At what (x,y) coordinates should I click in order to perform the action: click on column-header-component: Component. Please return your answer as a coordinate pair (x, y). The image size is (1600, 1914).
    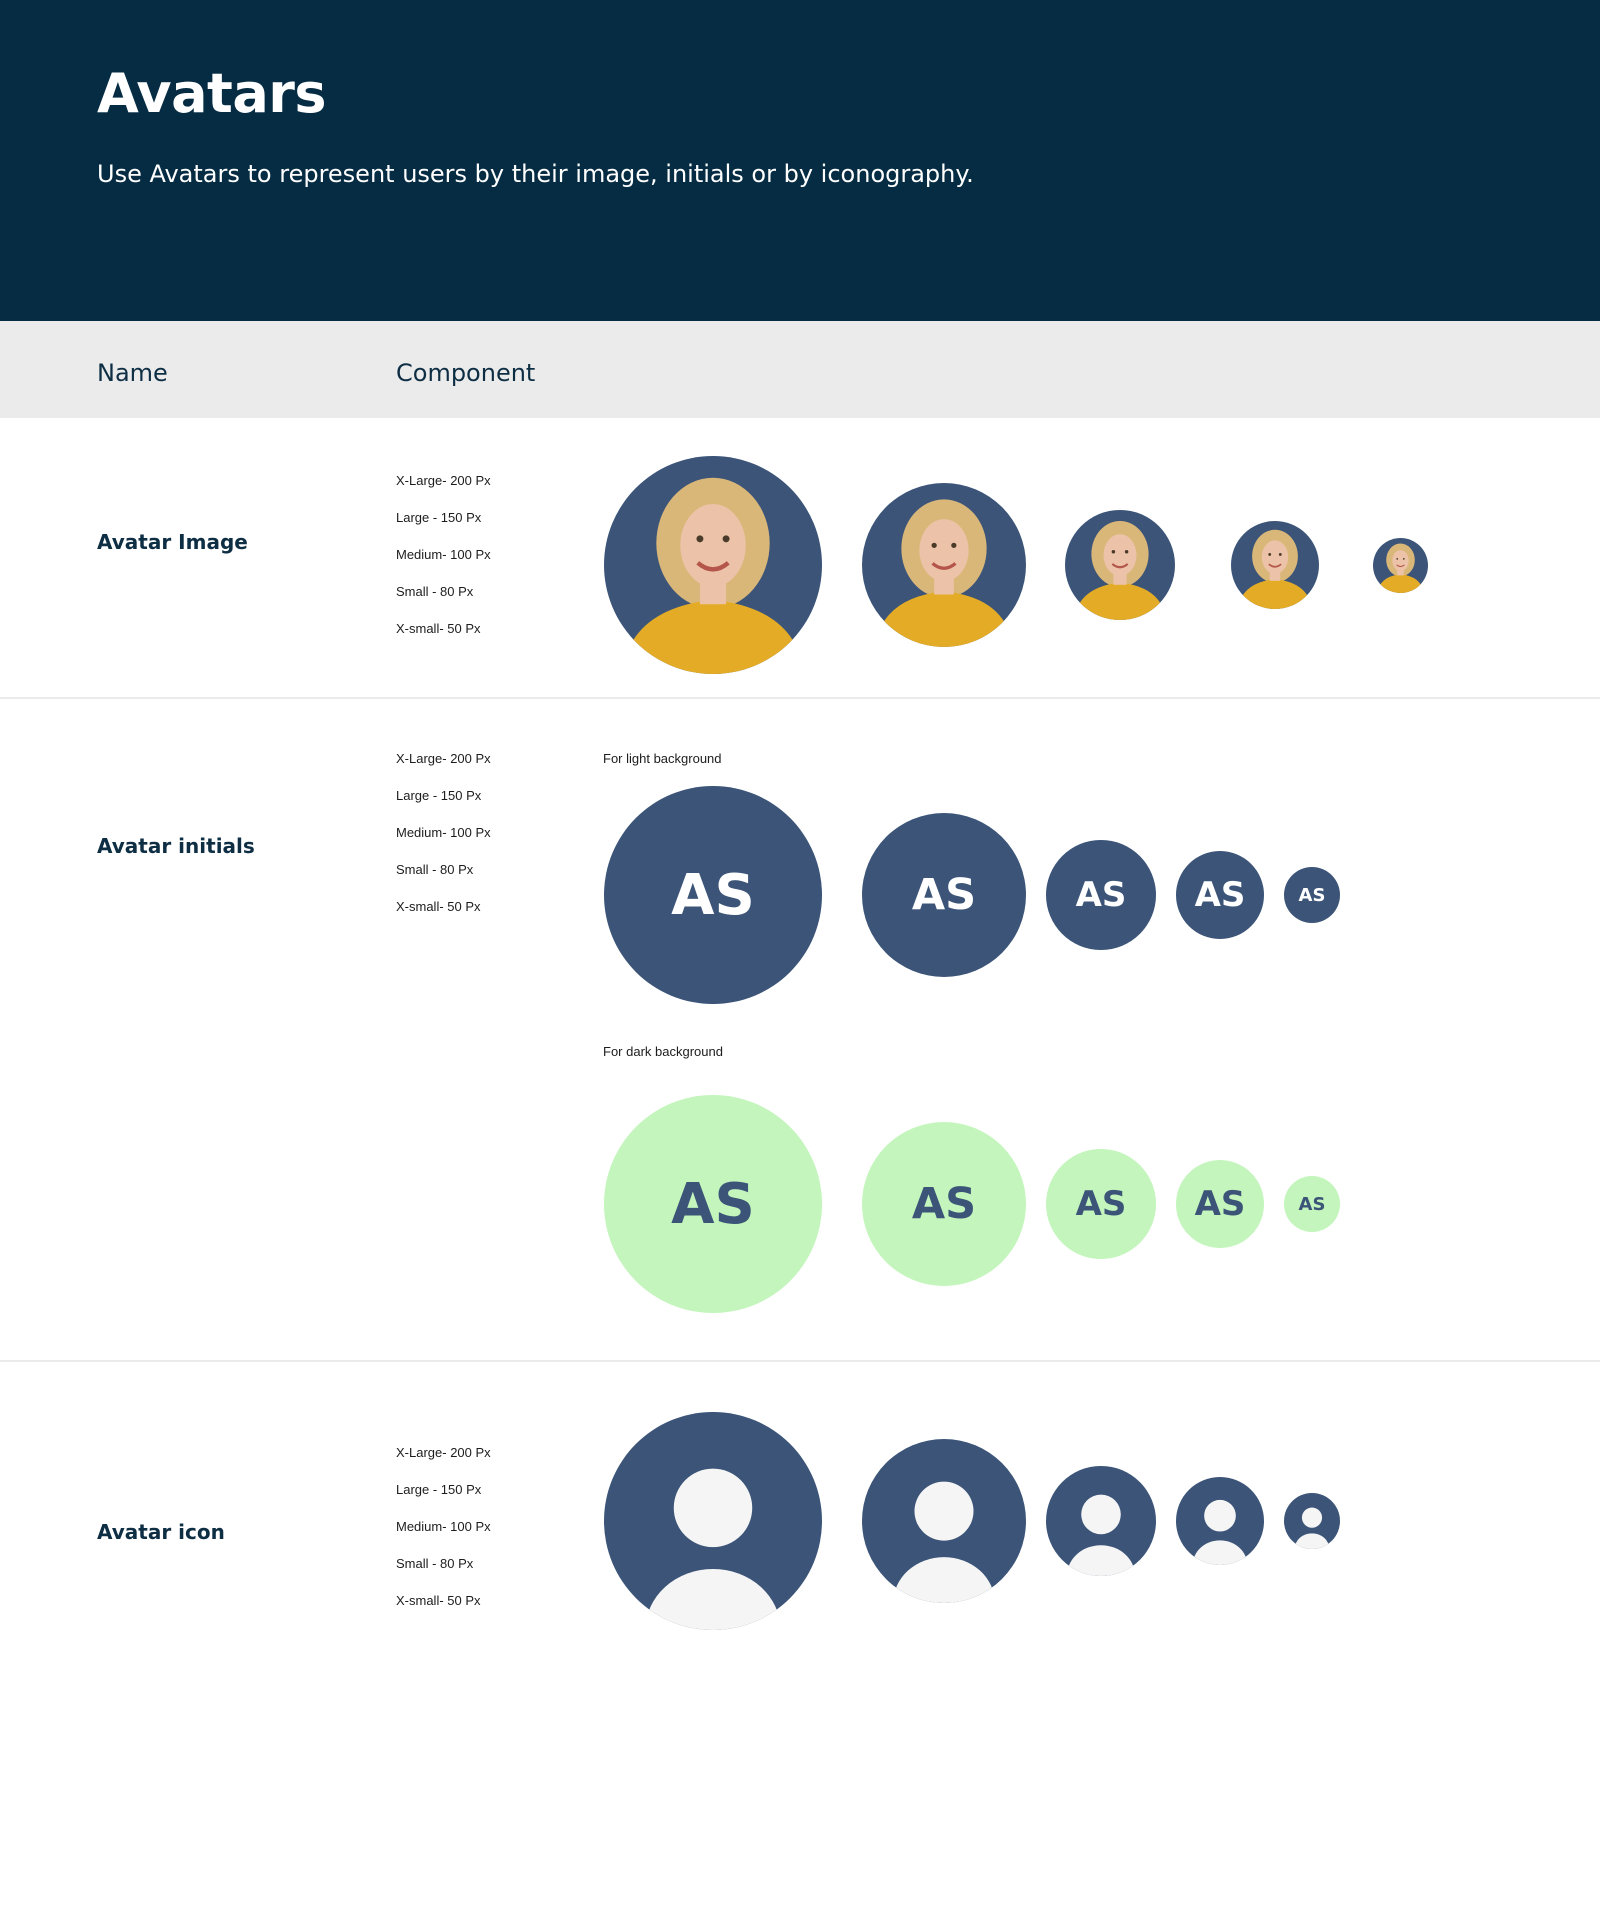
    Looking at the image, I should click on (466, 373).